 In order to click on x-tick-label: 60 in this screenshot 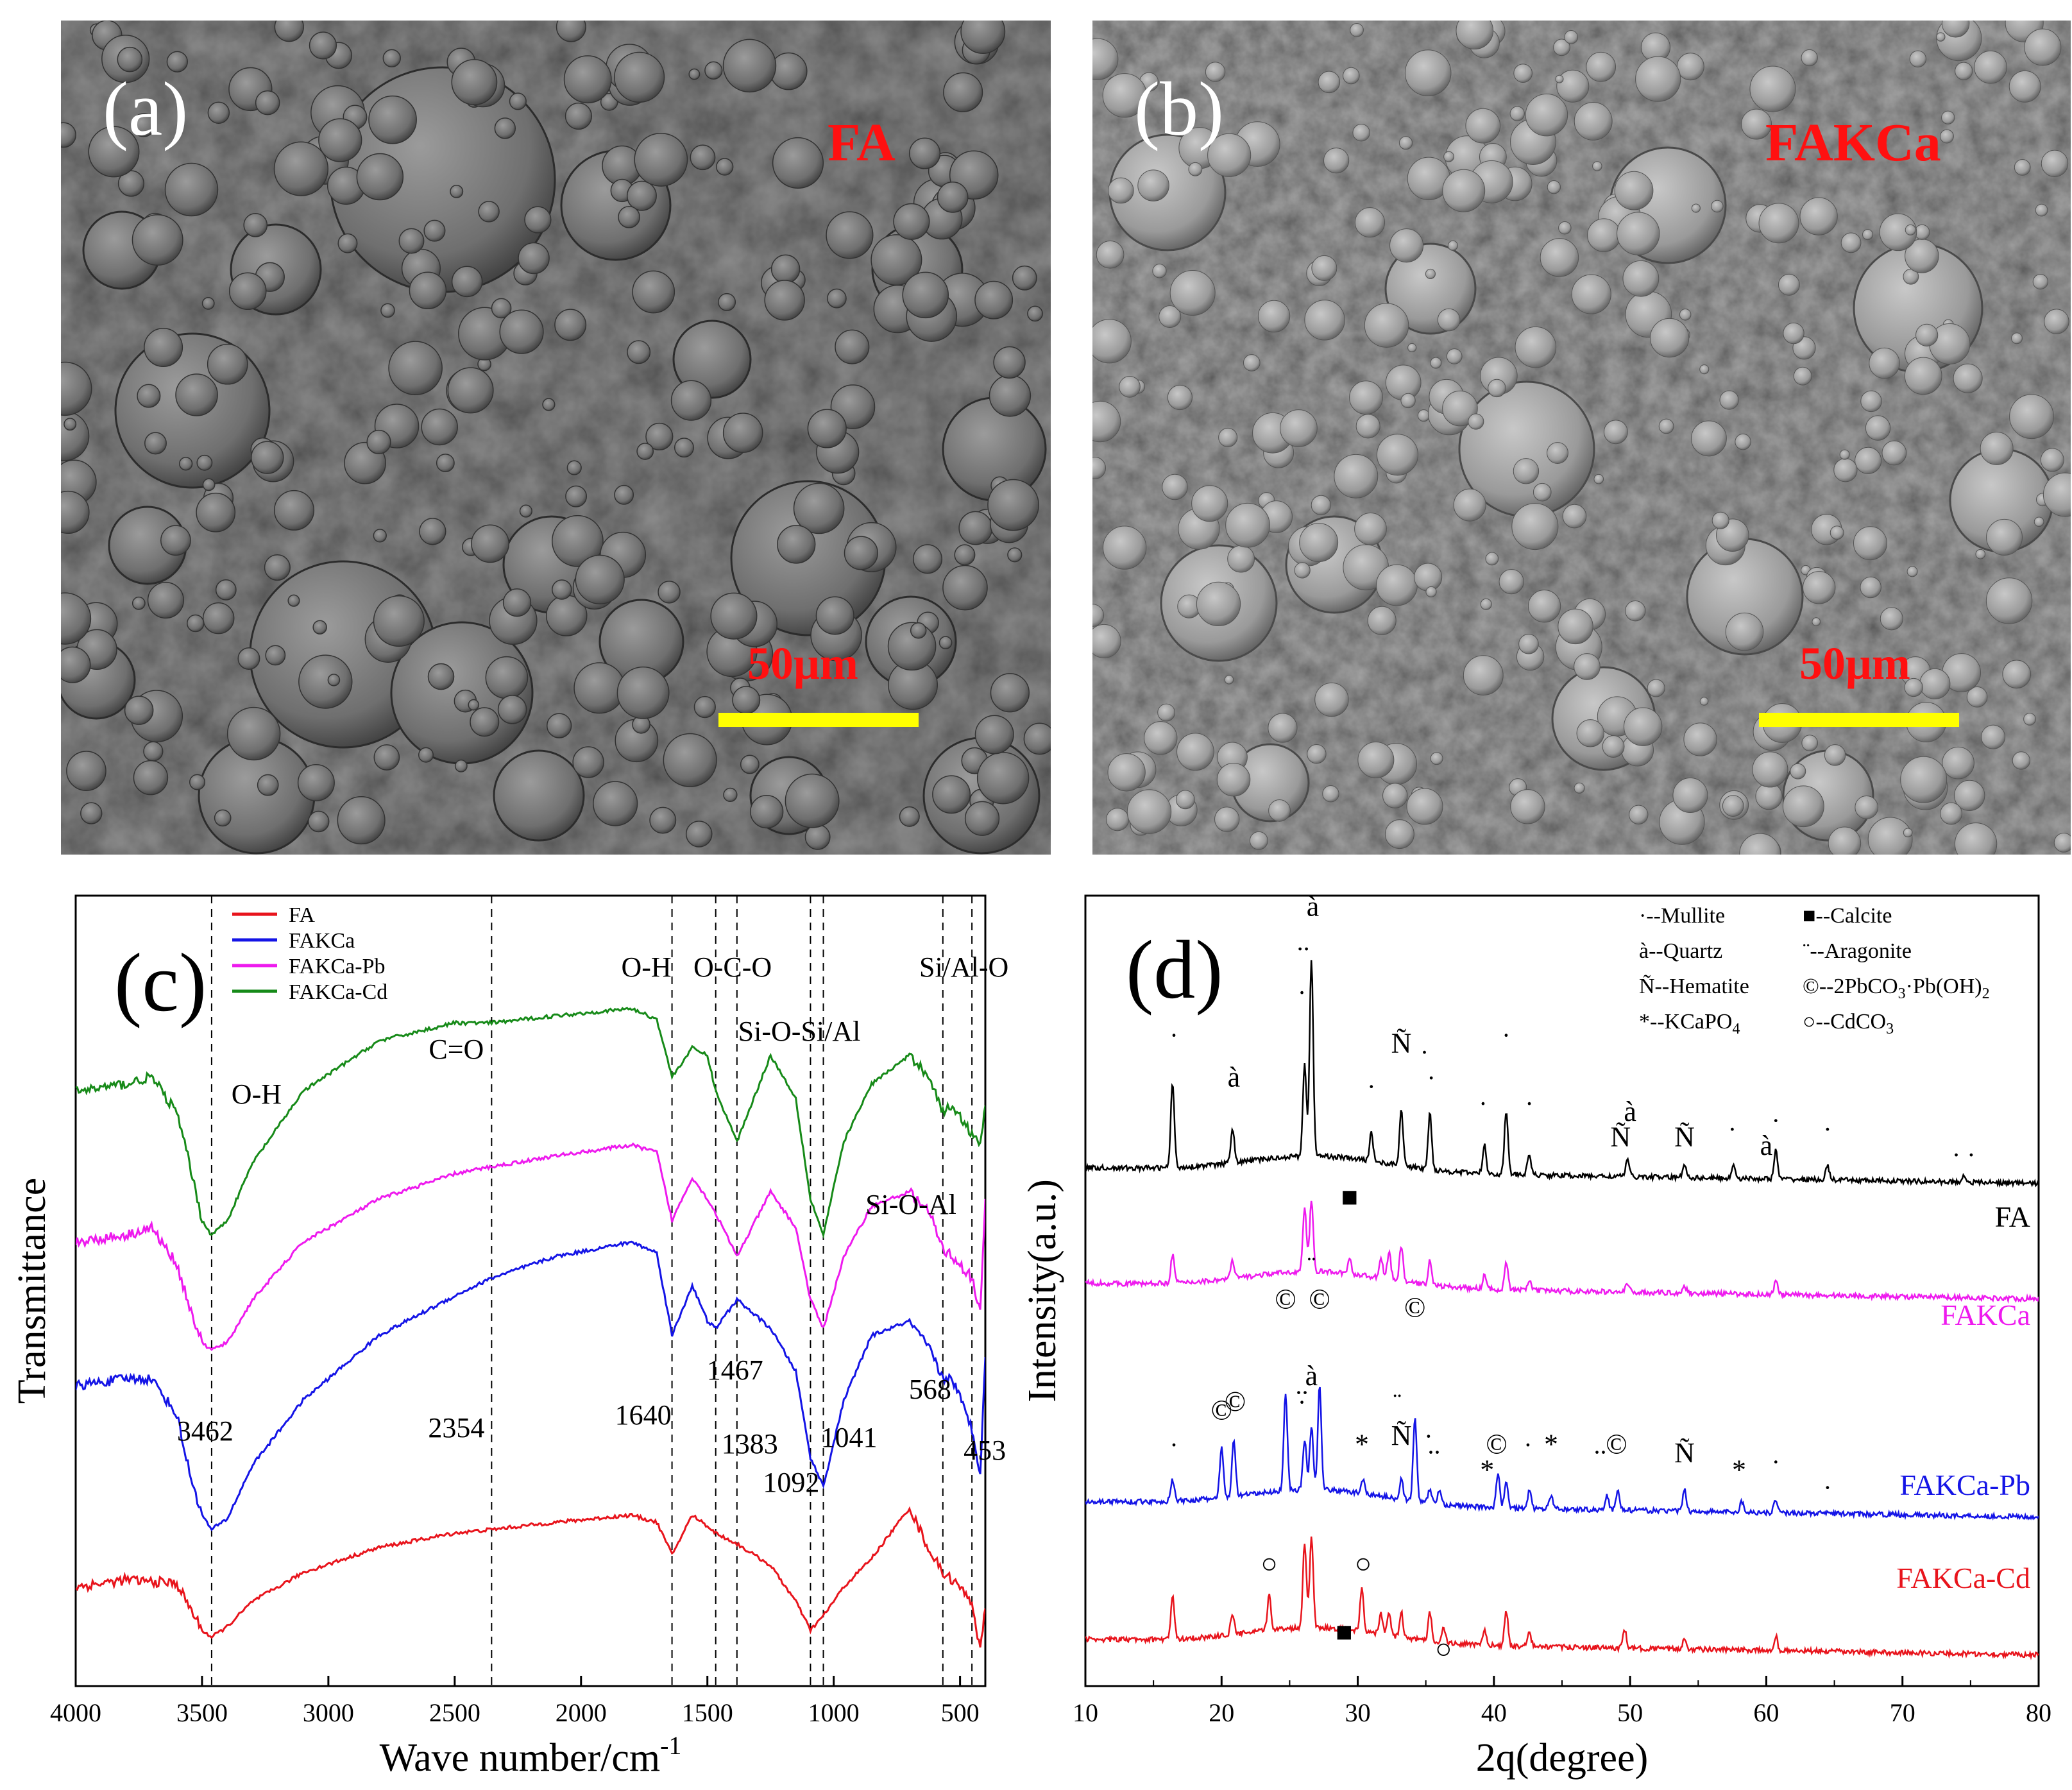, I will do `click(1766, 1712)`.